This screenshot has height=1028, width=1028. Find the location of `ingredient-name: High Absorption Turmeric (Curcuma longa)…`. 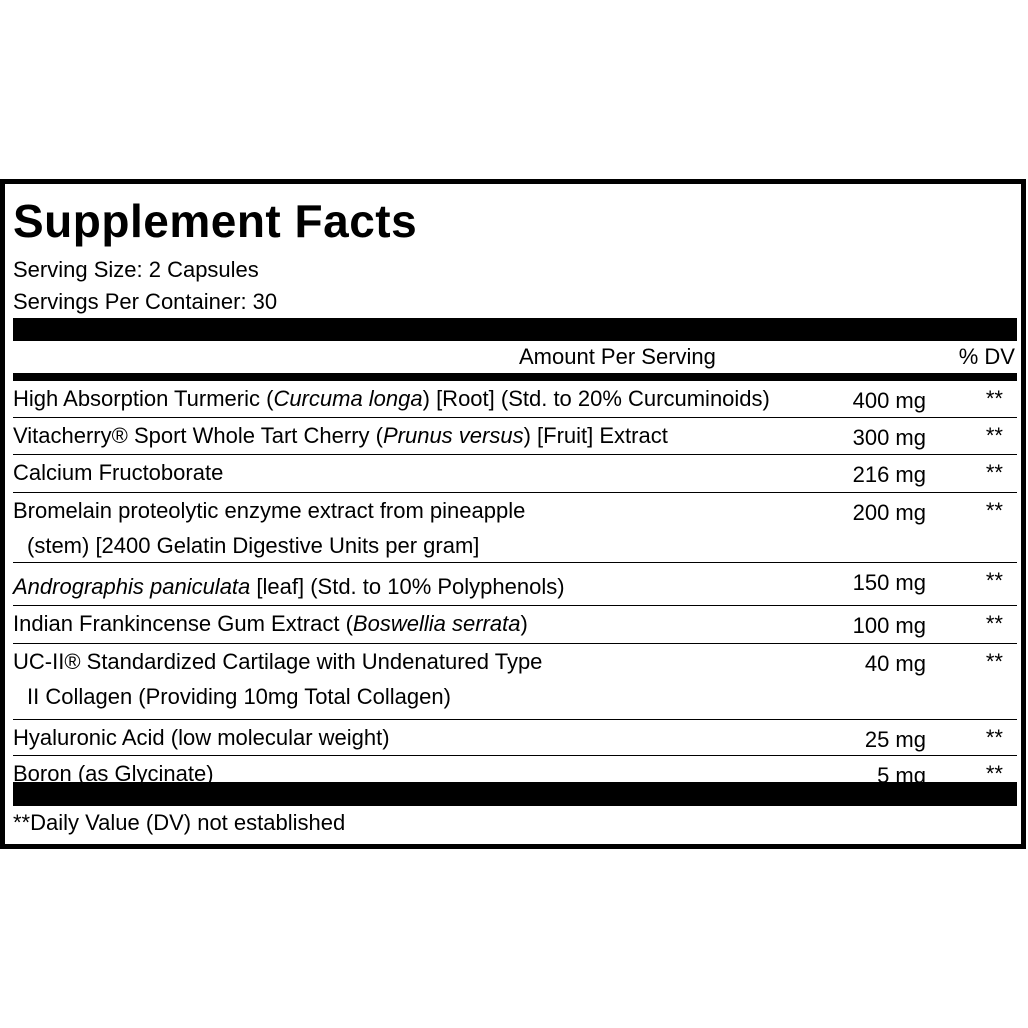

ingredient-name: High Absorption Turmeric (Curcuma longa)… is located at coordinates (413, 398).